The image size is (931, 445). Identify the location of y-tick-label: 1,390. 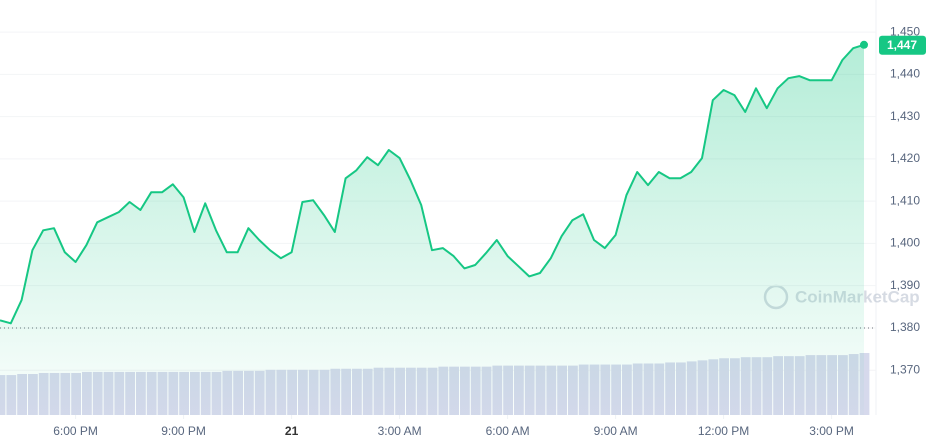
(905, 285).